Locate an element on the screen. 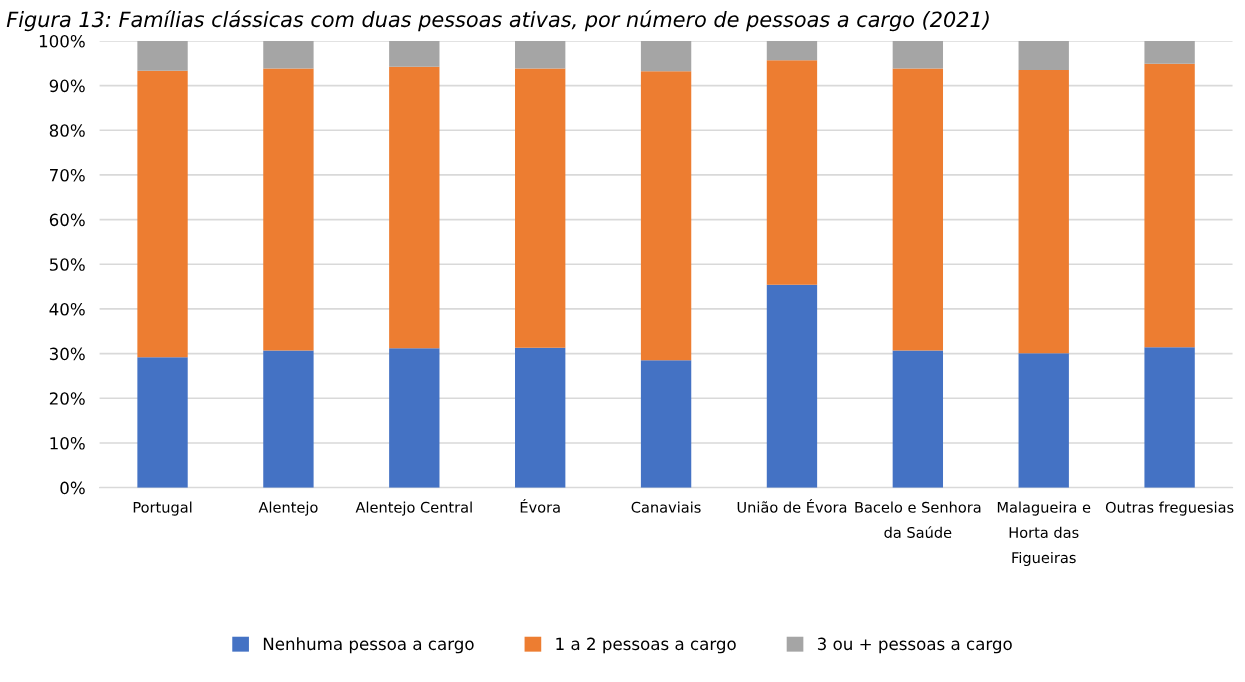  x-tick-label: Canaviais is located at coordinates (666, 507).